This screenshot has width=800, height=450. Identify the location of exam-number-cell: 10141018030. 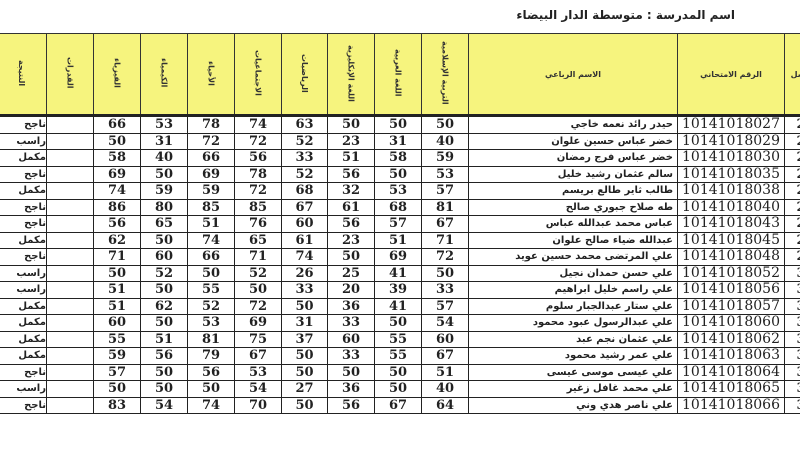
(731, 158).